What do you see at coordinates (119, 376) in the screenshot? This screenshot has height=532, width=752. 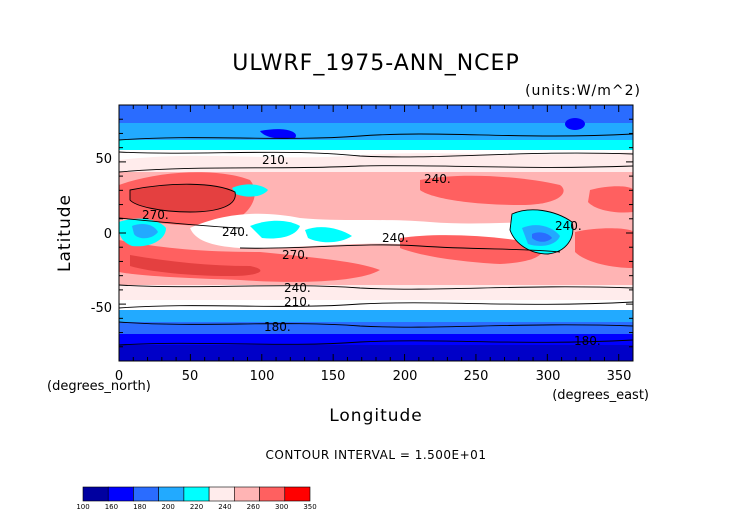 I see `x-tick-0: 0` at bounding box center [119, 376].